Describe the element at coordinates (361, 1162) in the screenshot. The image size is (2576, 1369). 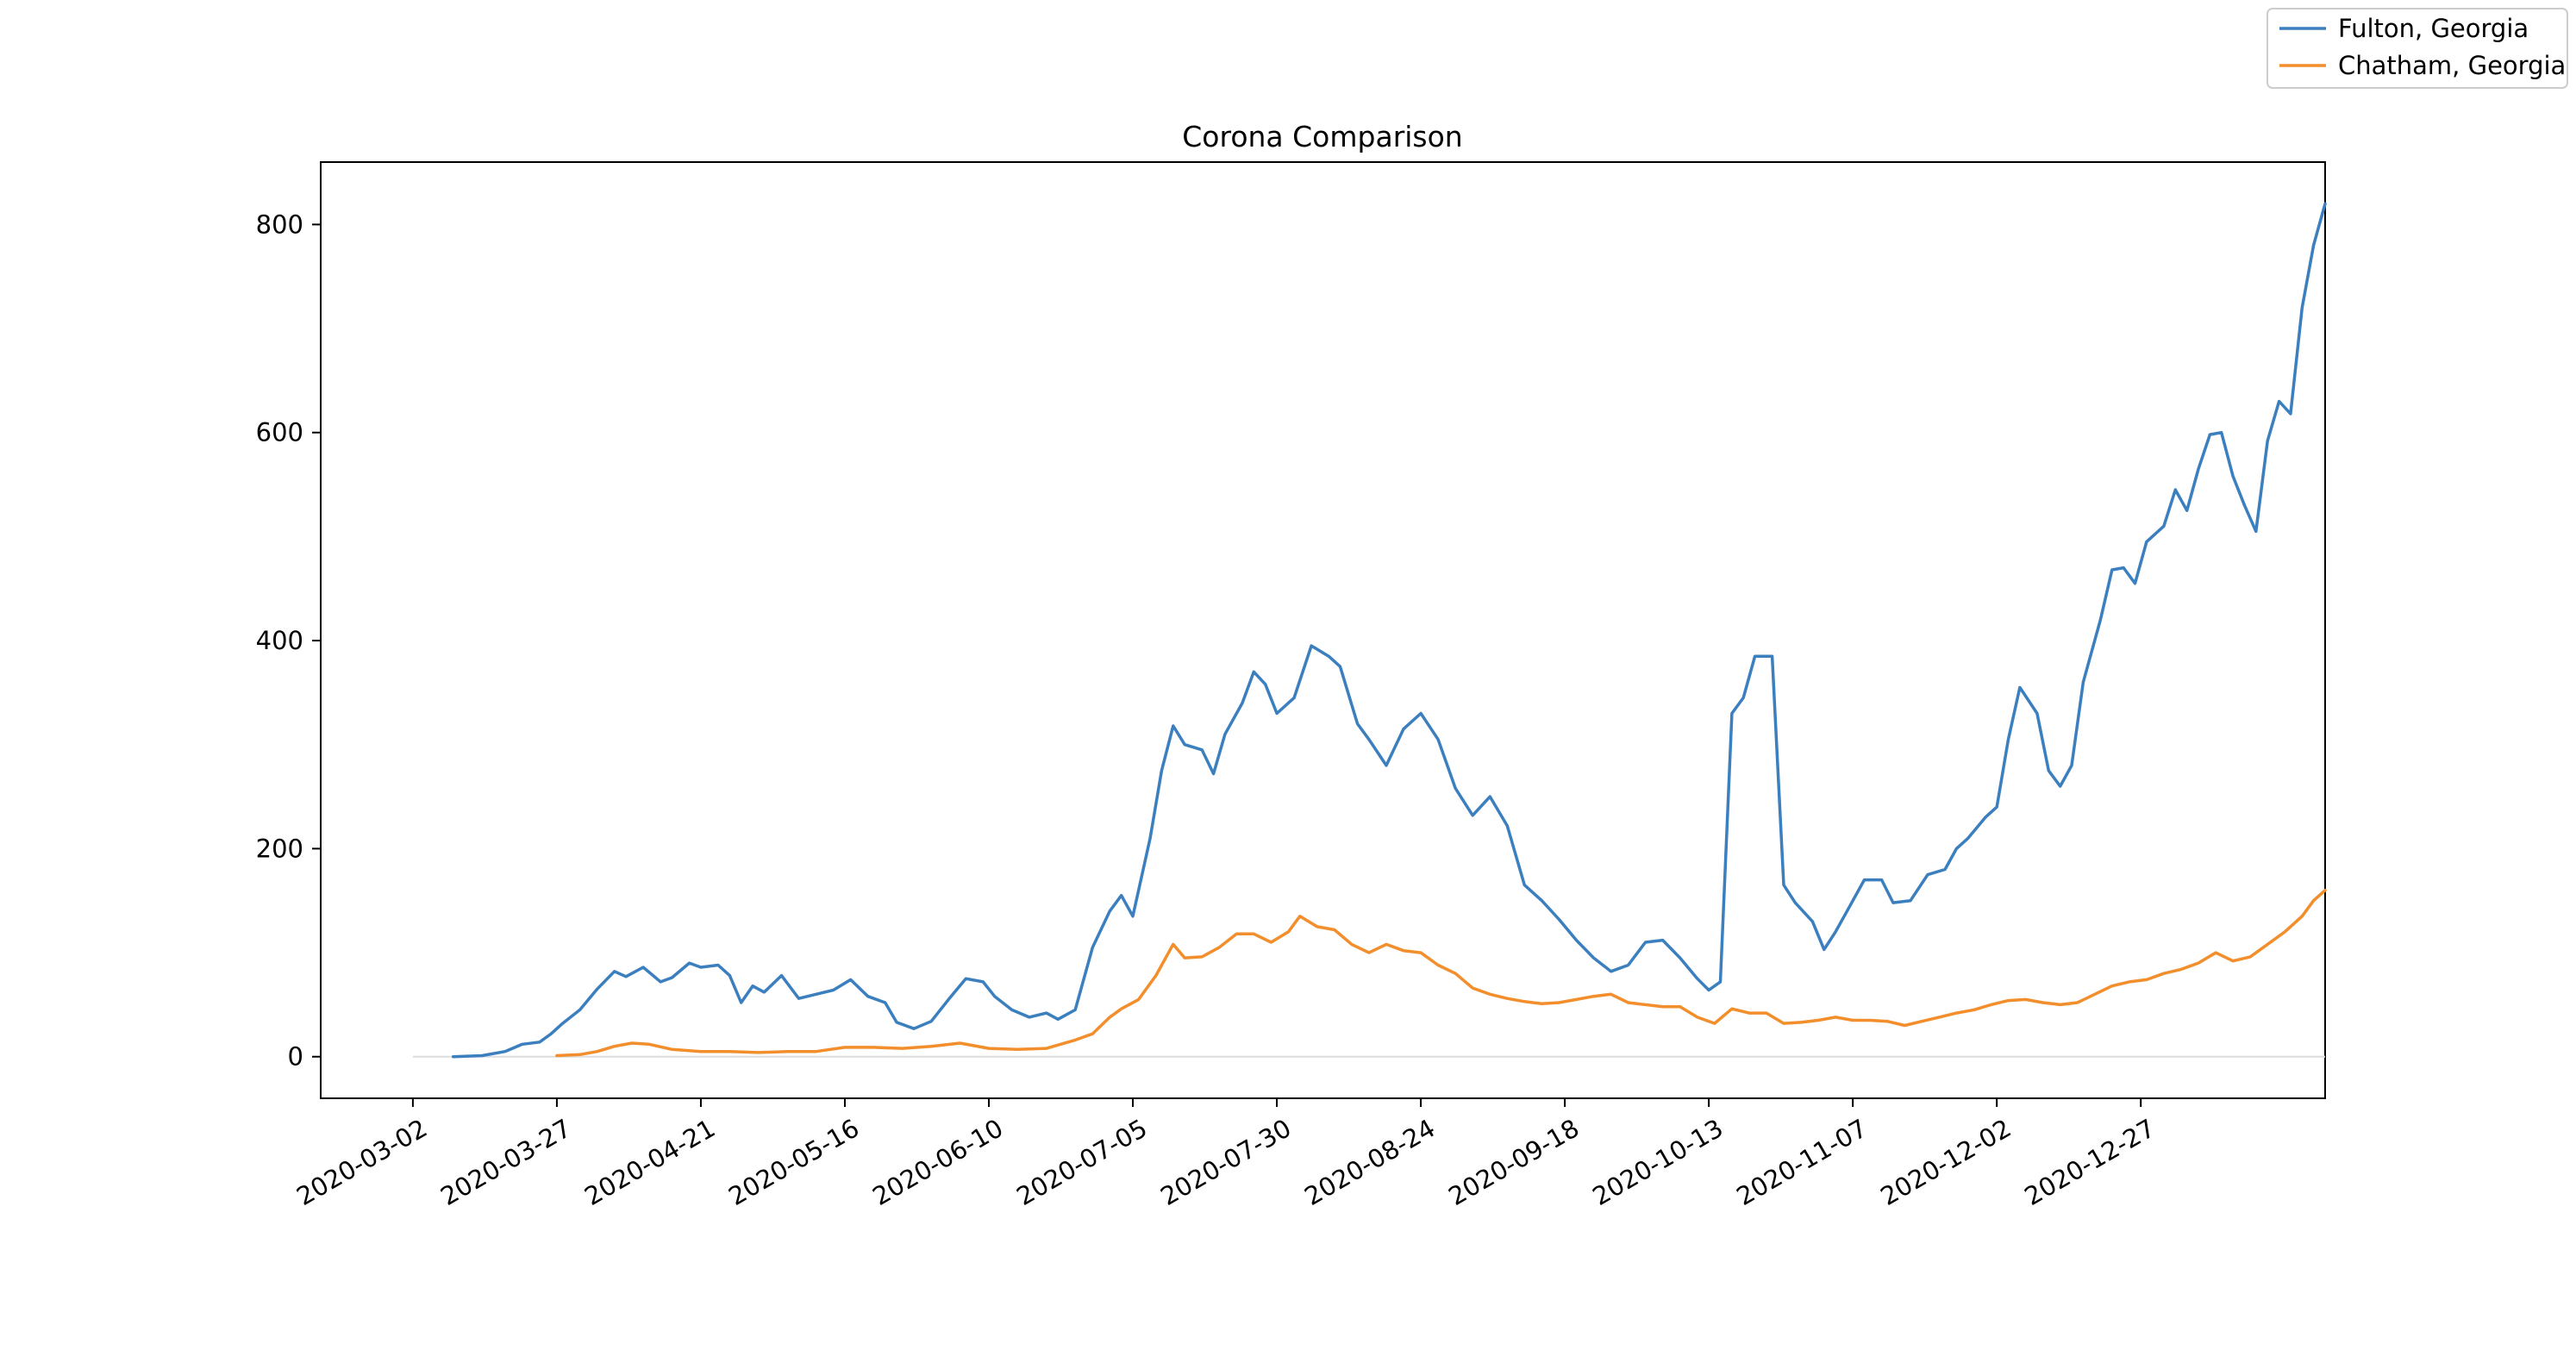
I see `x-tick-label: 2020-03-02` at that location.